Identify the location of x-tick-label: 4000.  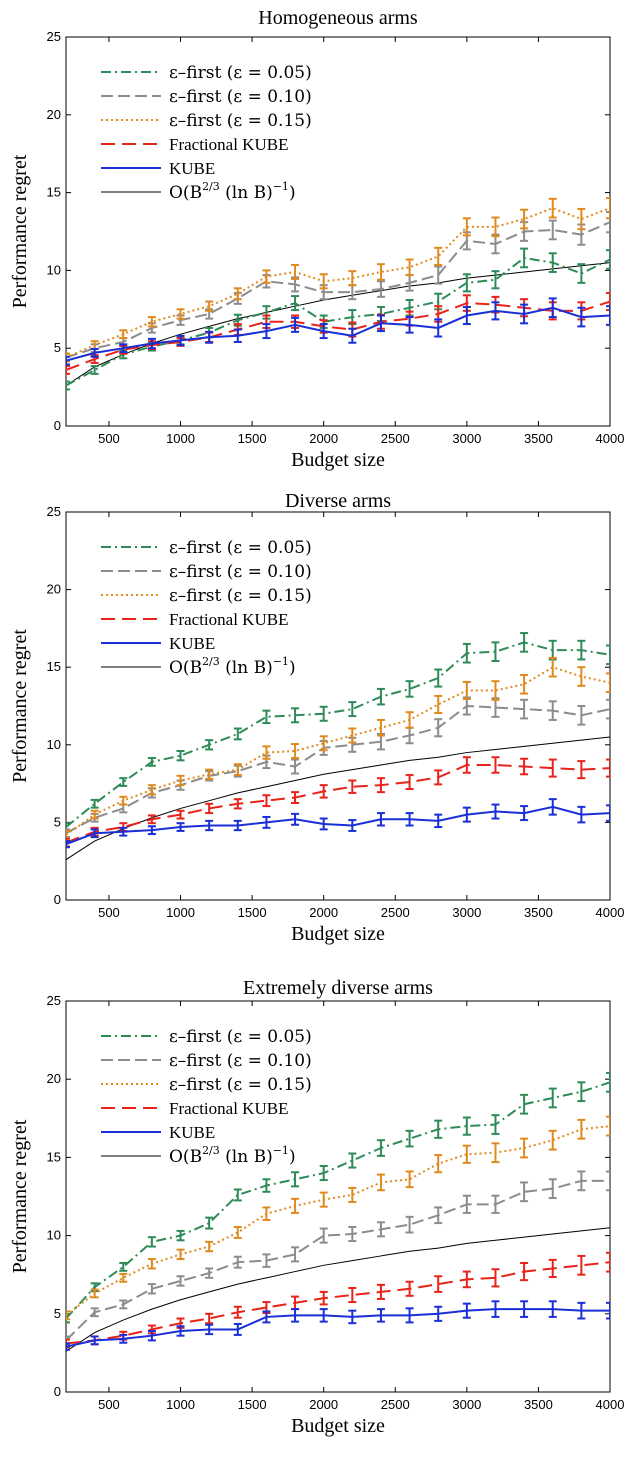
(610, 1404).